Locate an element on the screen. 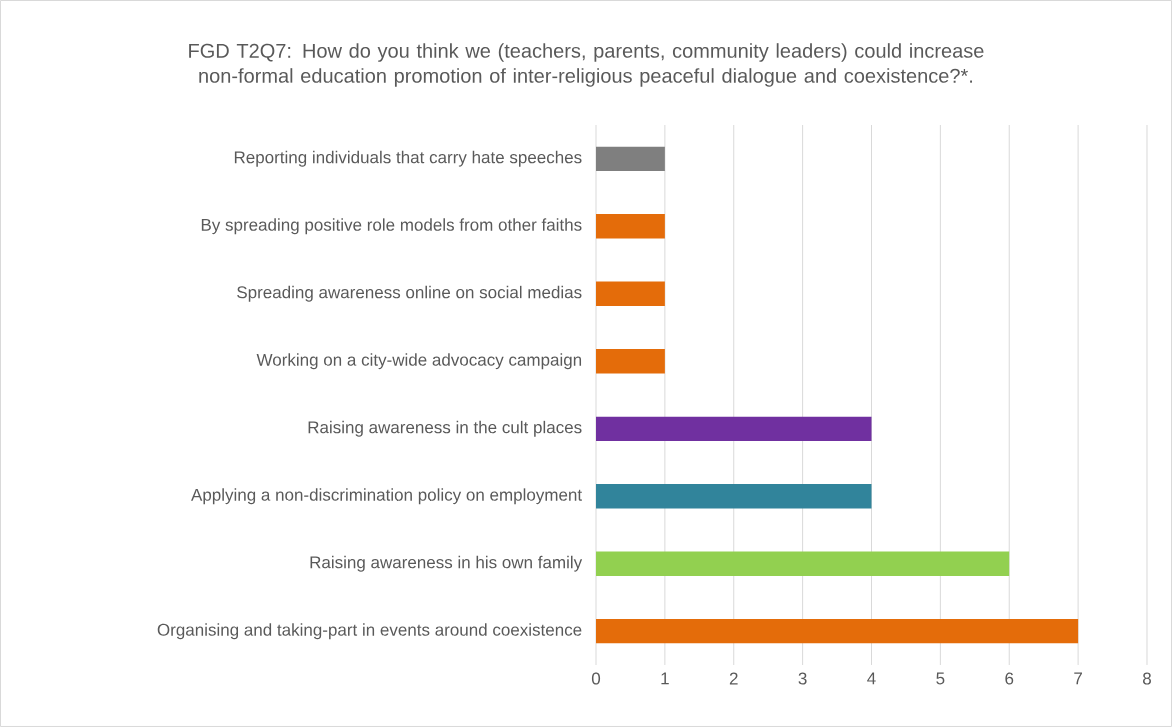 The width and height of the screenshot is (1172, 727). chart-title: FGD T2Q7: How do you think we (teachers, parents, community leaders) could increase non-formal education promotion of inter-religious peaceful dialogue and coexistence?*. is located at coordinates (586, 65).